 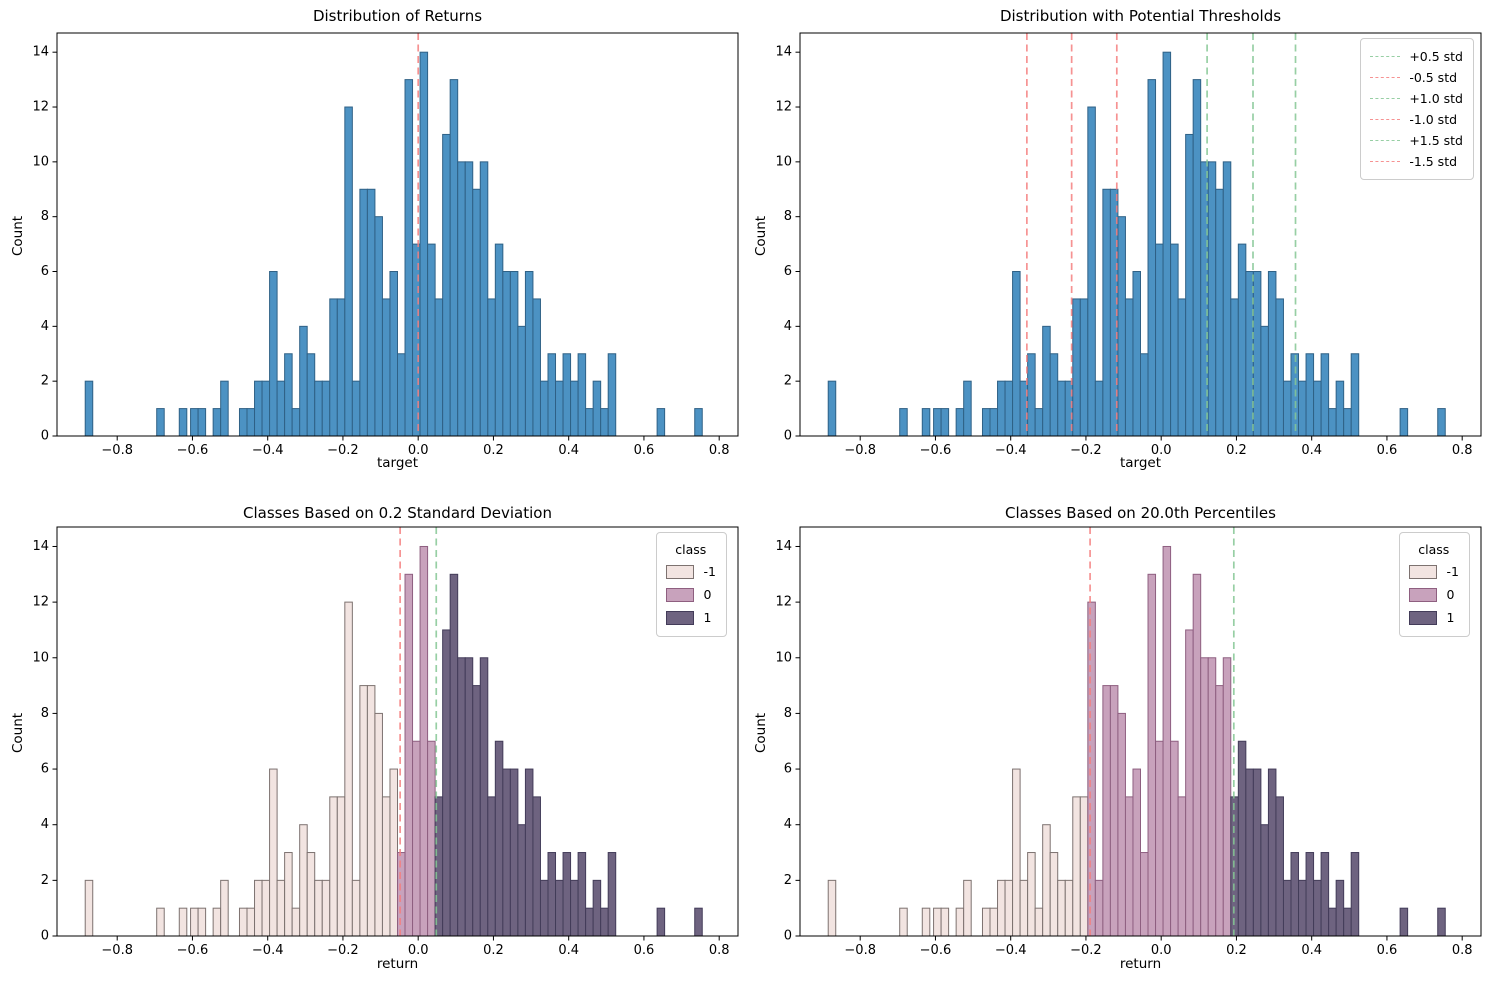 What do you see at coordinates (707, 617) in the screenshot?
I see `legend-label: 1` at bounding box center [707, 617].